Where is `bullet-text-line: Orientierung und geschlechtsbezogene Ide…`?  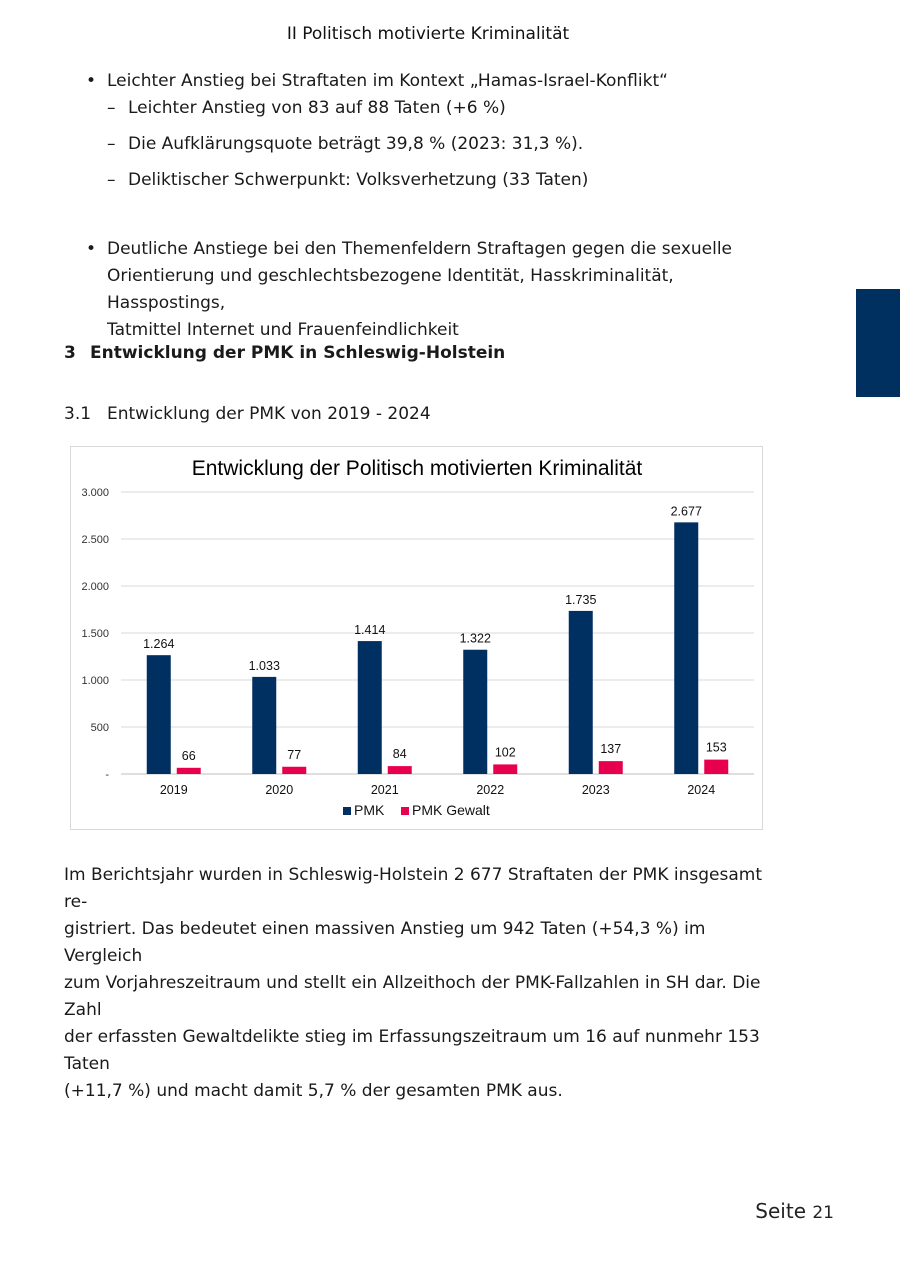 bullet-text-line: Orientierung und geschlechtsbezogene Ide… is located at coordinates (390, 289).